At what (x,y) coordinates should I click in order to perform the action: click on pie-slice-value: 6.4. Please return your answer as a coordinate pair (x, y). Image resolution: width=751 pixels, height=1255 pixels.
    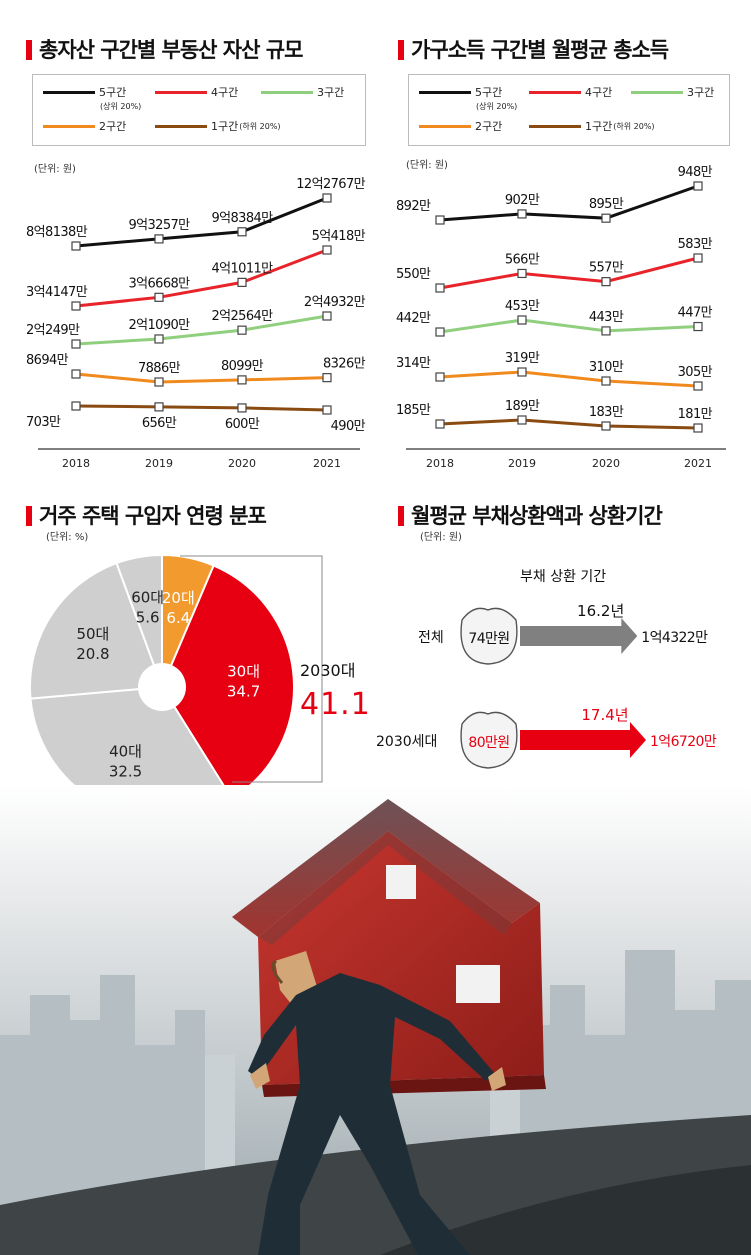
    Looking at the image, I should click on (178, 618).